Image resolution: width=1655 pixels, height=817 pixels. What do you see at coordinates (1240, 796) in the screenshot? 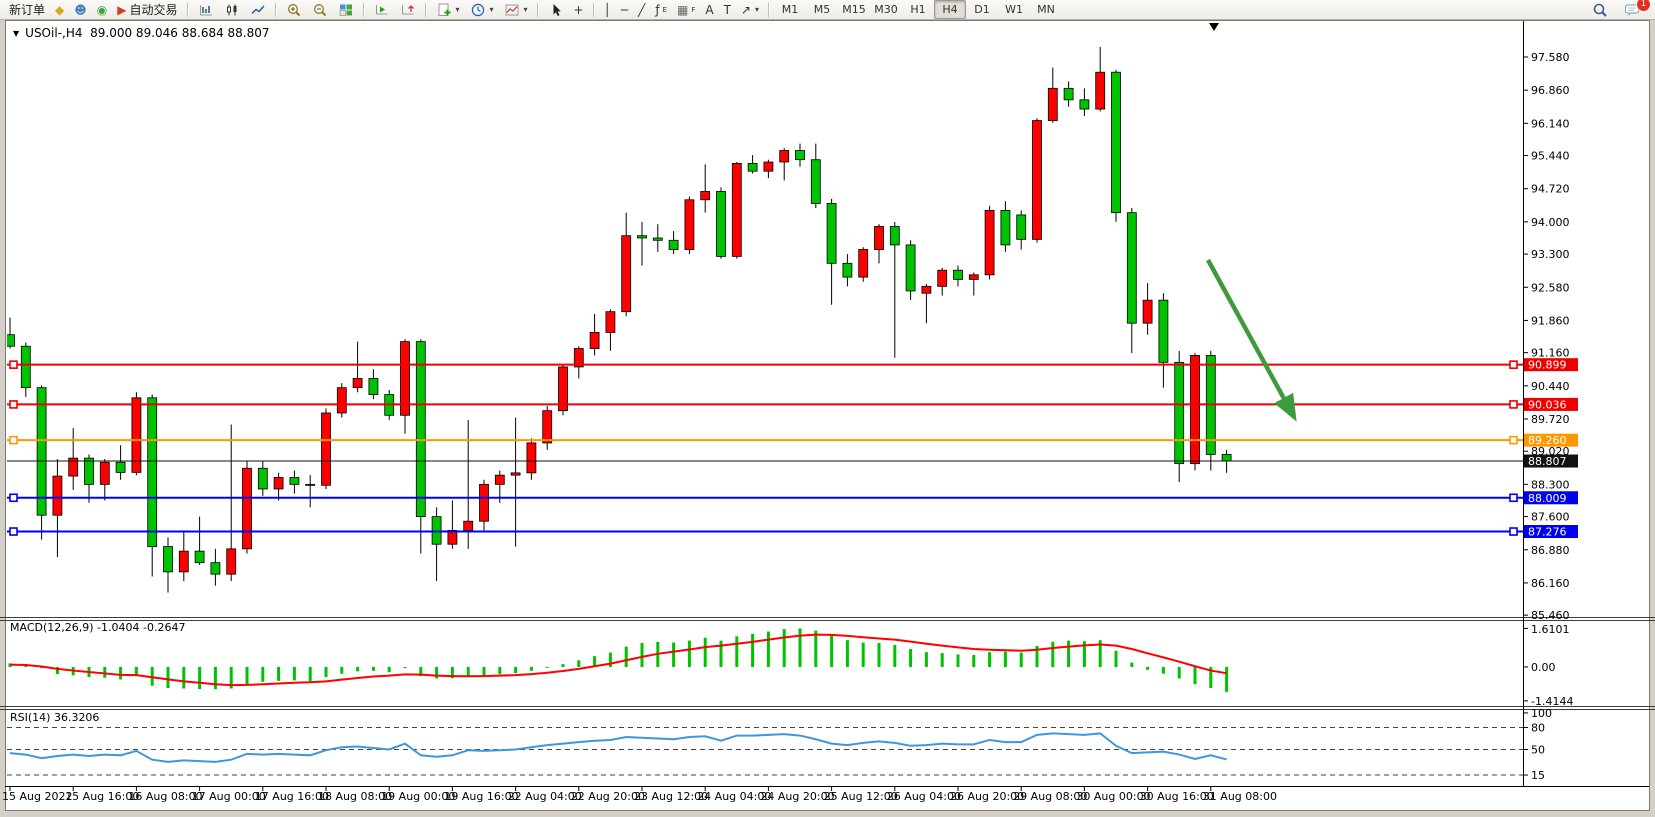
I see `svg-text: 31 Aug 08:00` at bounding box center [1240, 796].